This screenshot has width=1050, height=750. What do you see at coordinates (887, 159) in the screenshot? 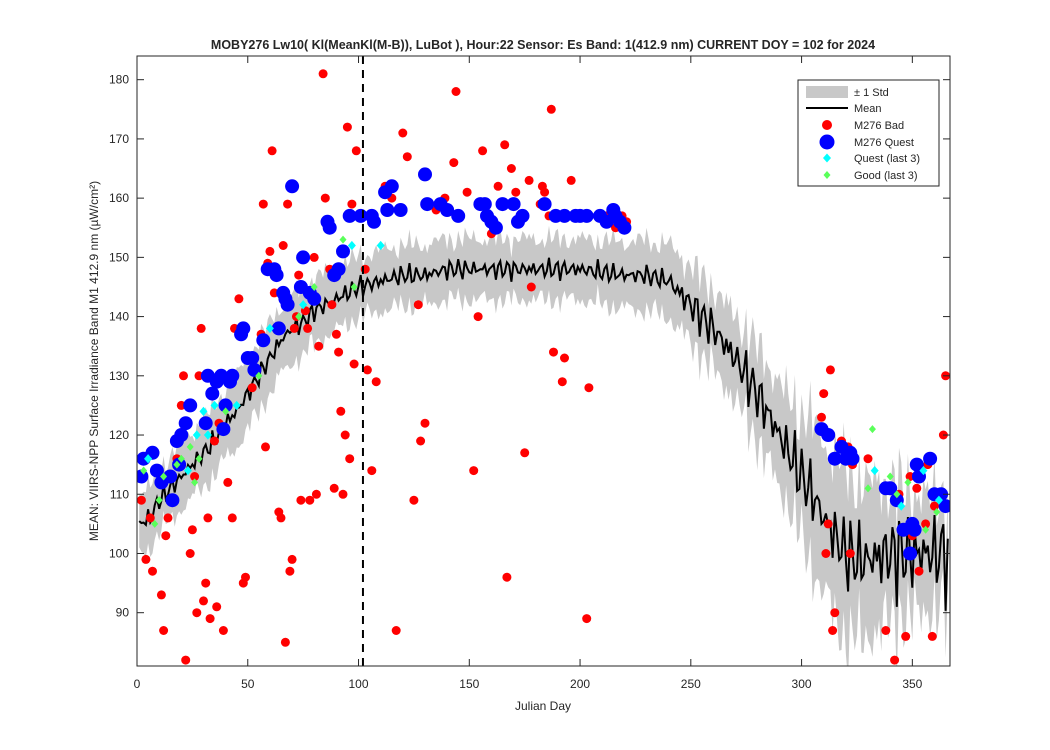
I see `legend-label-quest-last3: Quest (last 3)` at bounding box center [887, 159].